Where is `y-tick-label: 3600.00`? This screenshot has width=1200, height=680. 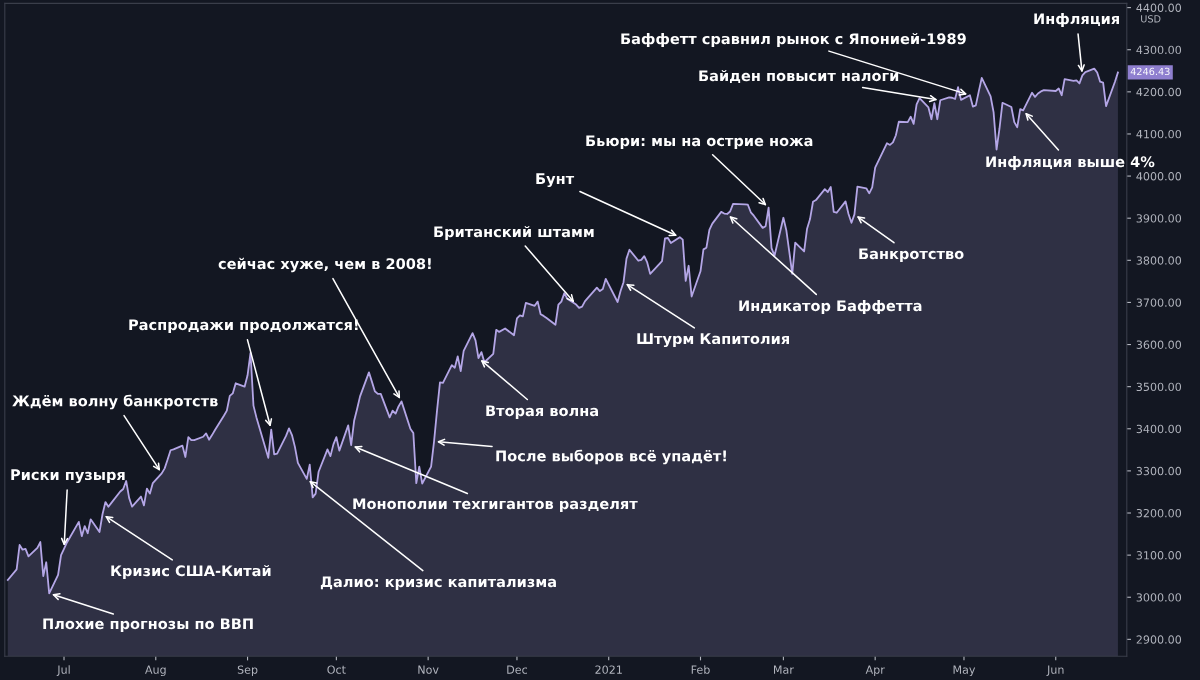
y-tick-label: 3600.00 is located at coordinates (1159, 344).